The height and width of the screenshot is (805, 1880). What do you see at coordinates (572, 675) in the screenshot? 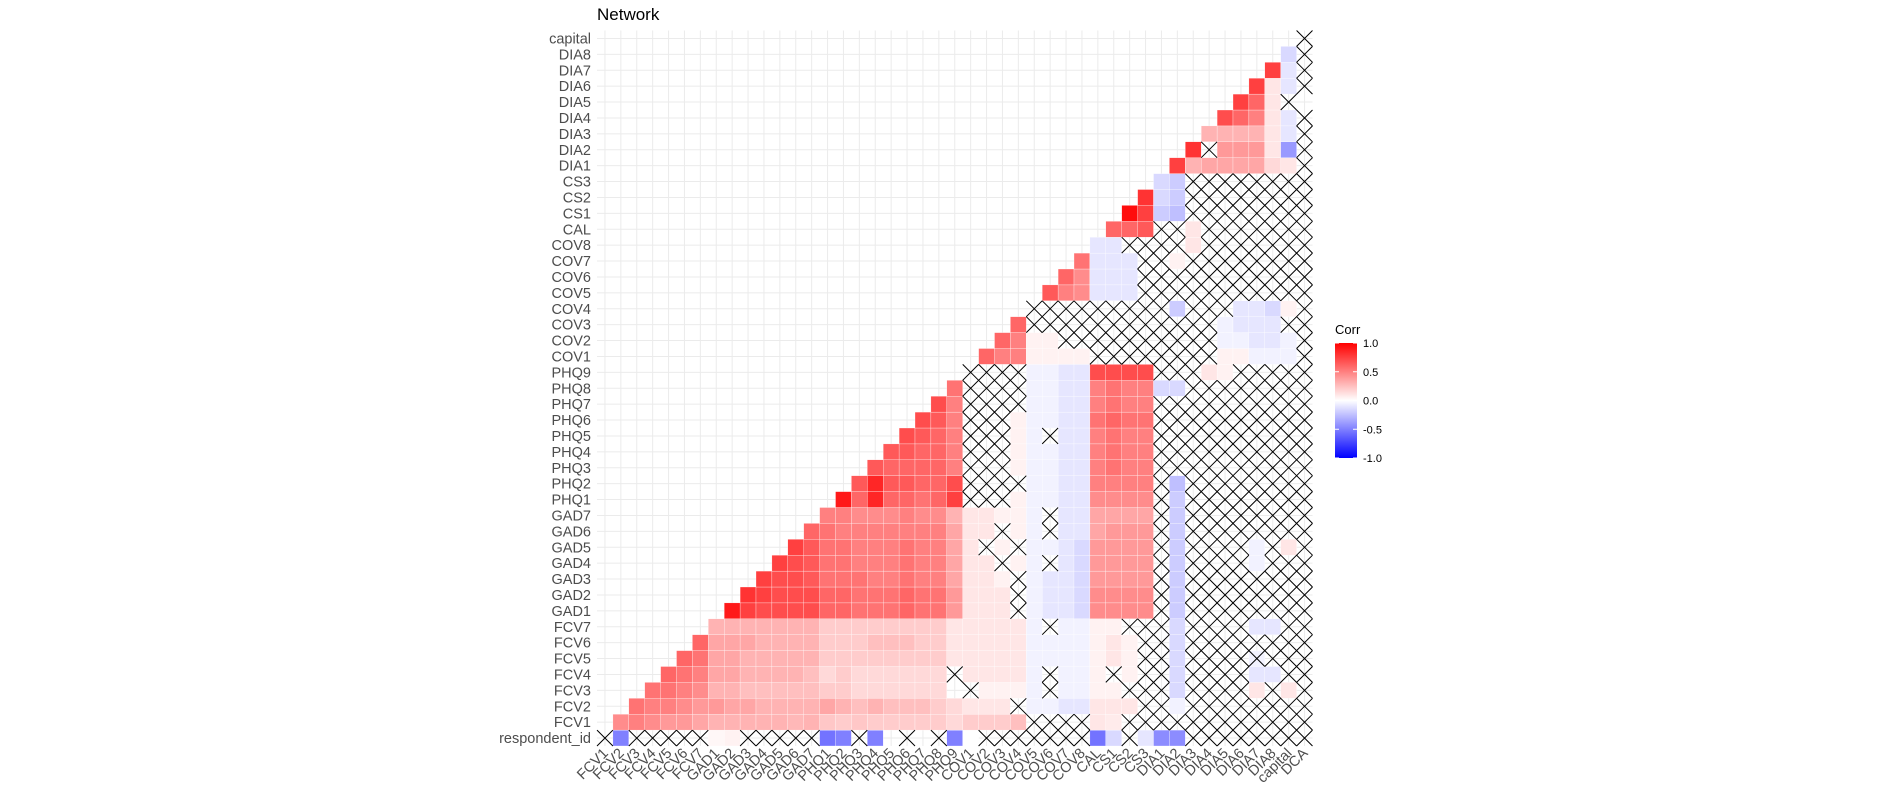
I see `y-axis-label: FCV4` at bounding box center [572, 675].